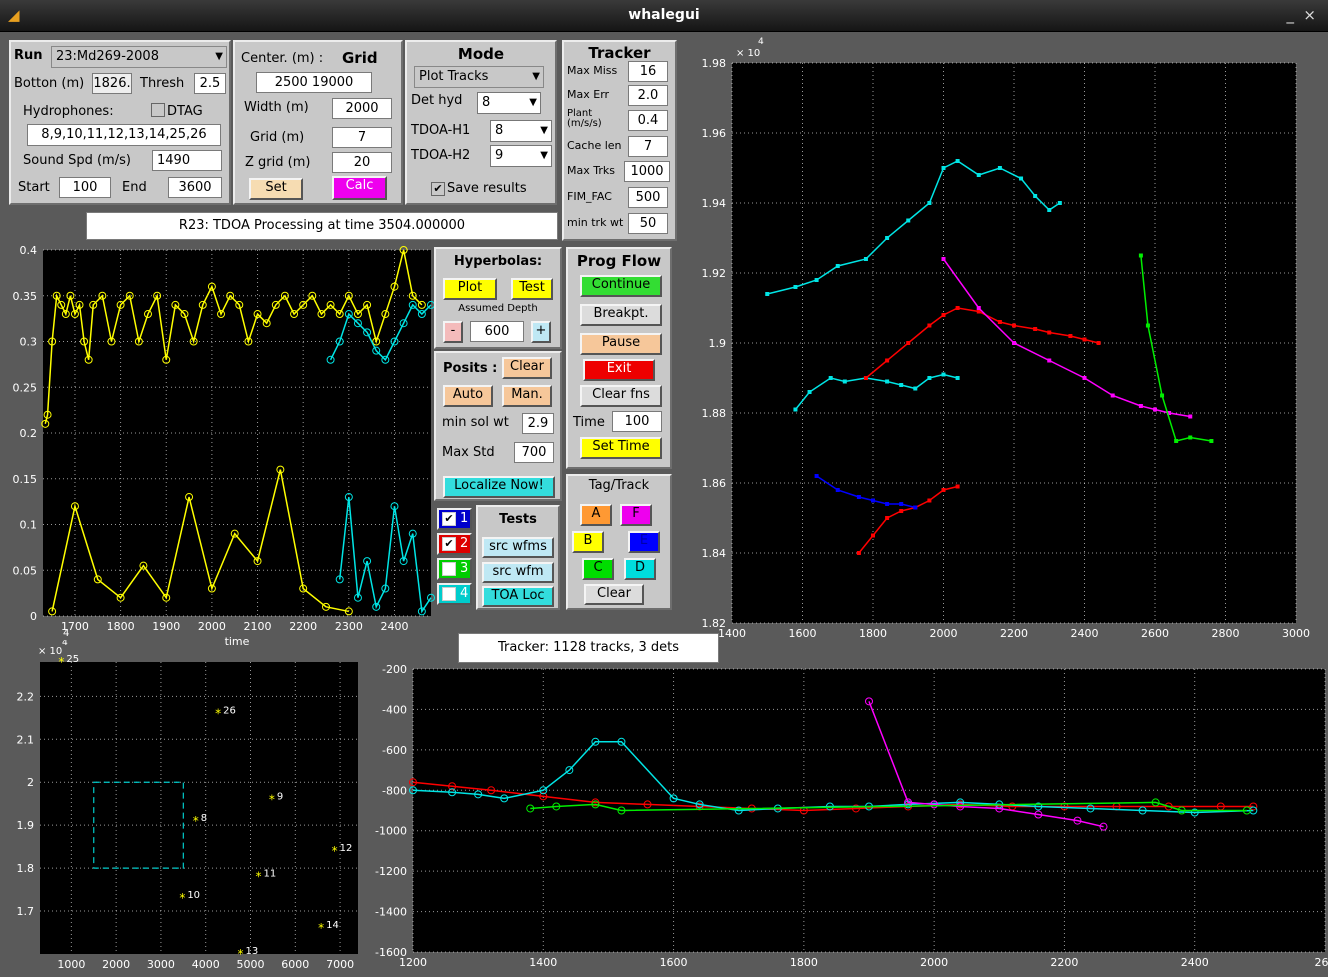  What do you see at coordinates (1309, 15) in the screenshot?
I see `close-button: ×` at bounding box center [1309, 15].